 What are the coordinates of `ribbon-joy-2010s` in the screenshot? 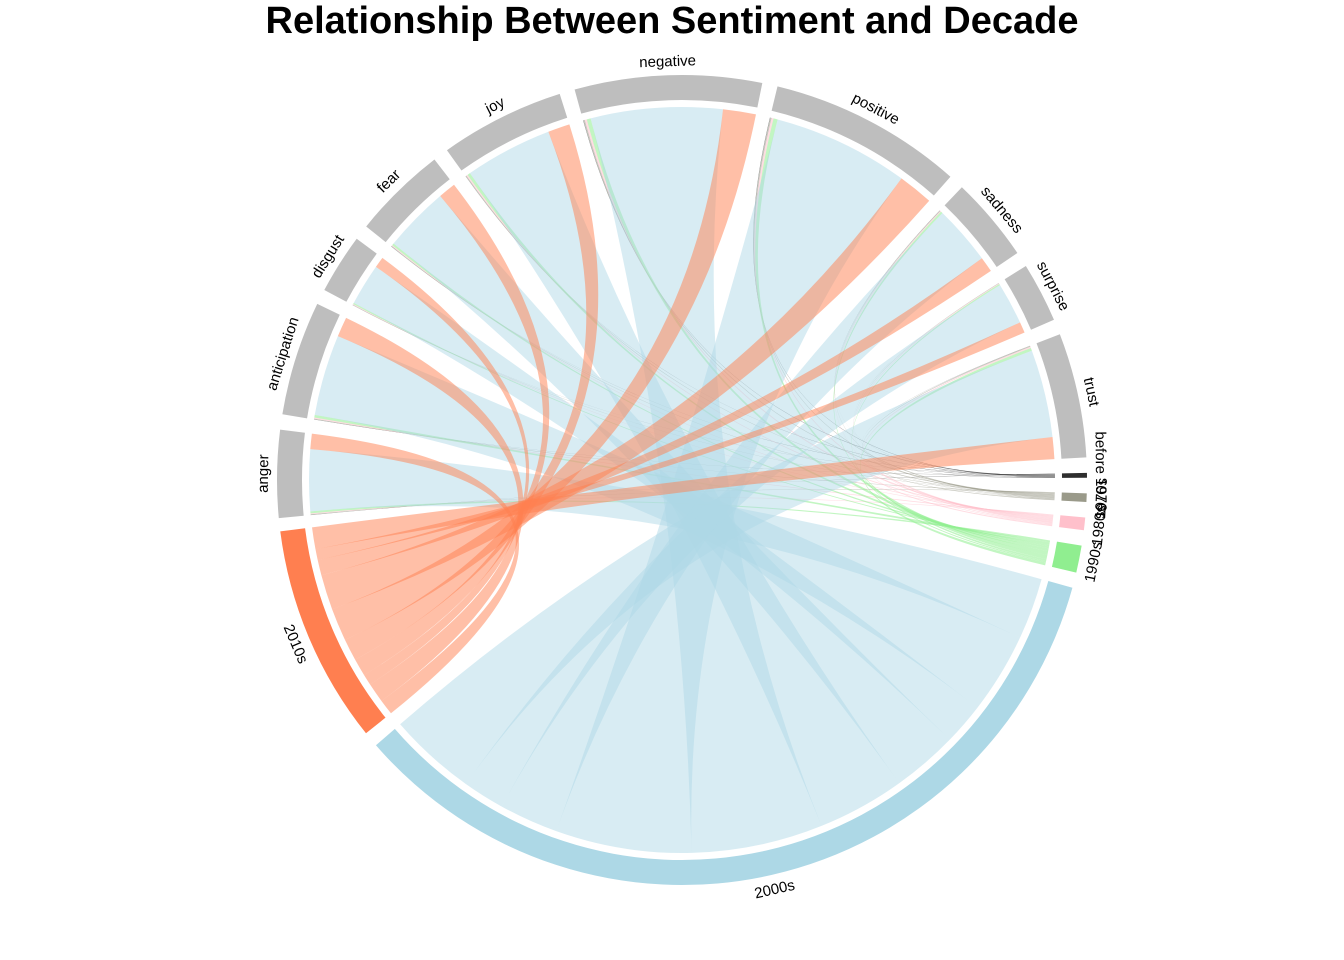 It's located at (472, 392).